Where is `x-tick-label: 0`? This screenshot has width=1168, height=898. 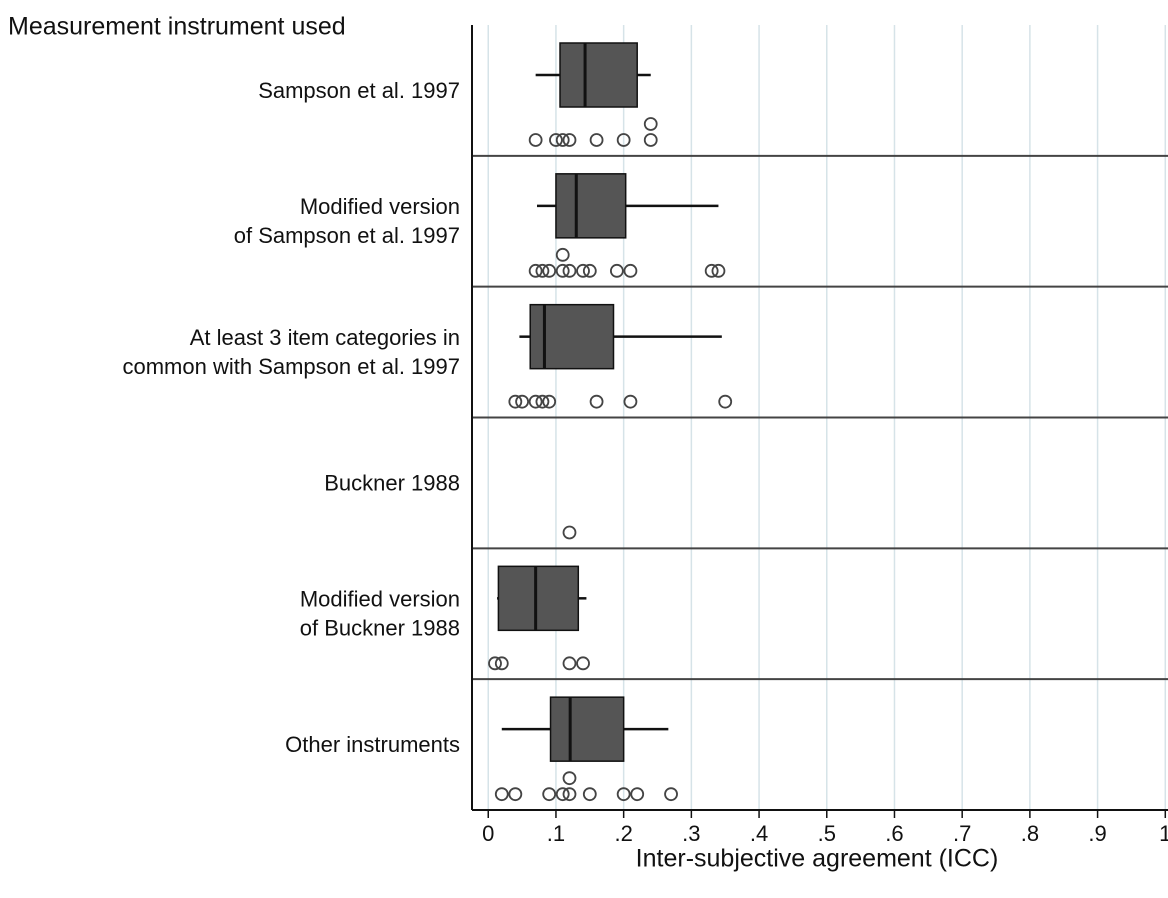
x-tick-label: 0 is located at coordinates (488, 833).